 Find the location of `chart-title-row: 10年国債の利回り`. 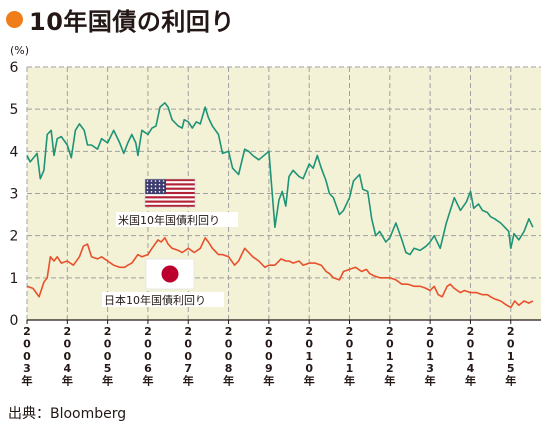

chart-title-row: 10年国債の利回り is located at coordinates (120, 20).